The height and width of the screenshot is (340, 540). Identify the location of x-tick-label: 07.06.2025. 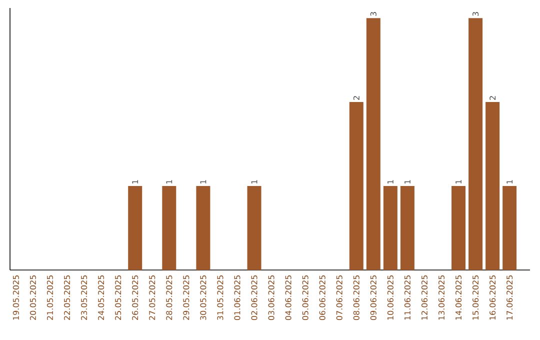
(339, 297).